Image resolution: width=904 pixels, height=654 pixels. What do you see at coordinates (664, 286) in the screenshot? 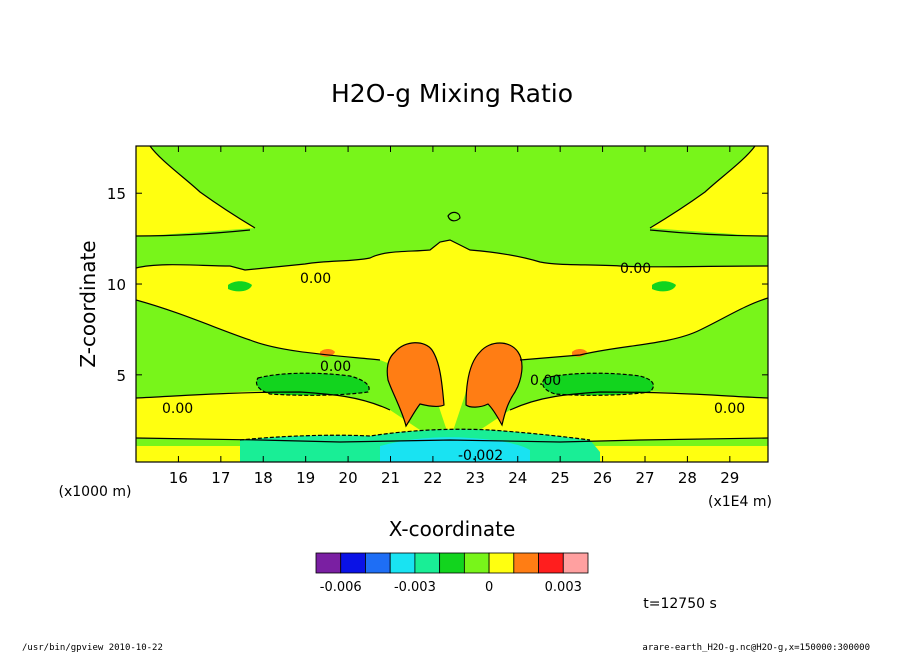
I see `region-small-negative-right` at bounding box center [664, 286].